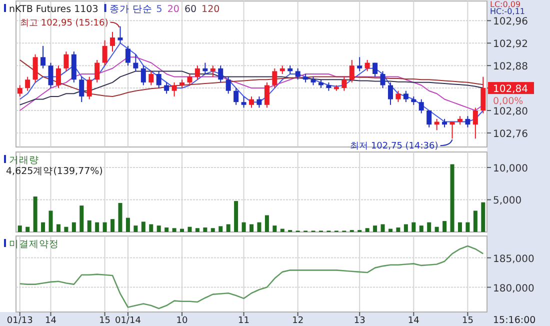 This screenshot has width=550, height=326. Describe the element at coordinates (190, 9) in the screenshot. I see `legend-item: 60` at that location.